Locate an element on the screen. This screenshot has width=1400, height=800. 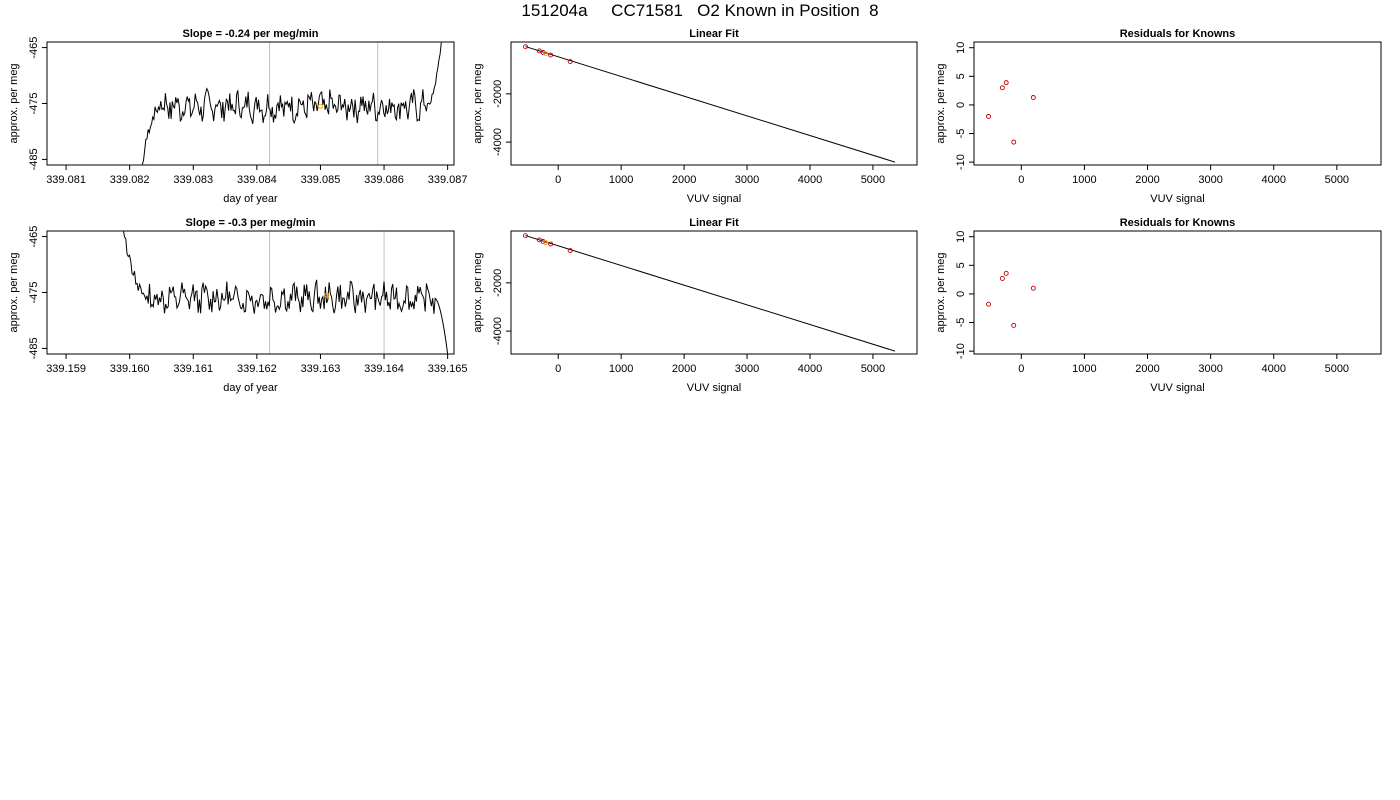
x-tick-label: 339.084 is located at coordinates (257, 180).